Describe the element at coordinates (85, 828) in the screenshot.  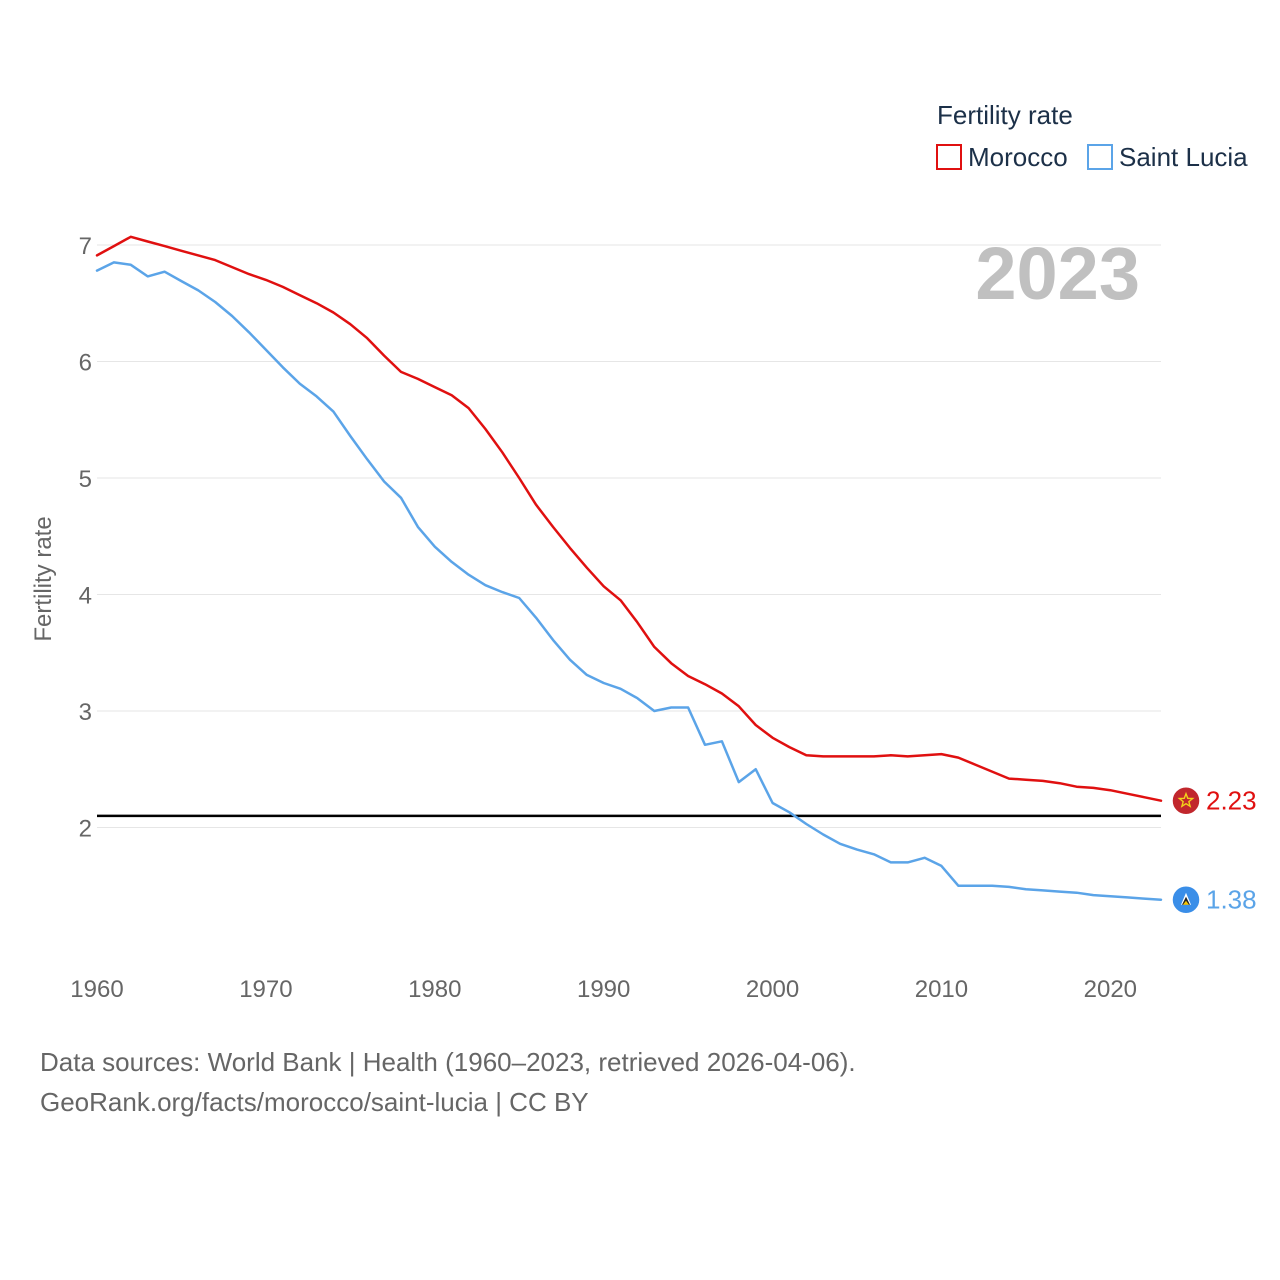
I see `y-tick-label: 2` at that location.